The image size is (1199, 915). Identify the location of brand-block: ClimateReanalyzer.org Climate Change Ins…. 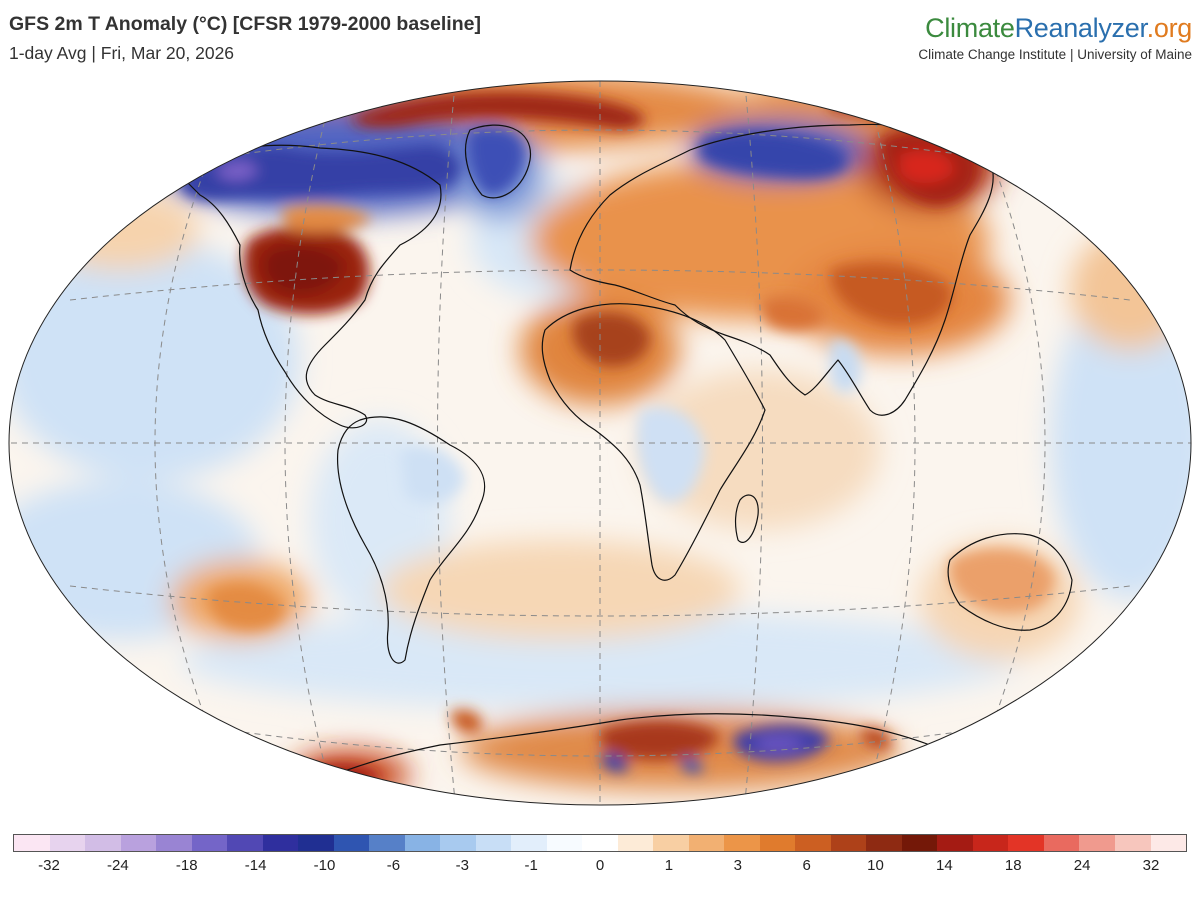
(1055, 36).